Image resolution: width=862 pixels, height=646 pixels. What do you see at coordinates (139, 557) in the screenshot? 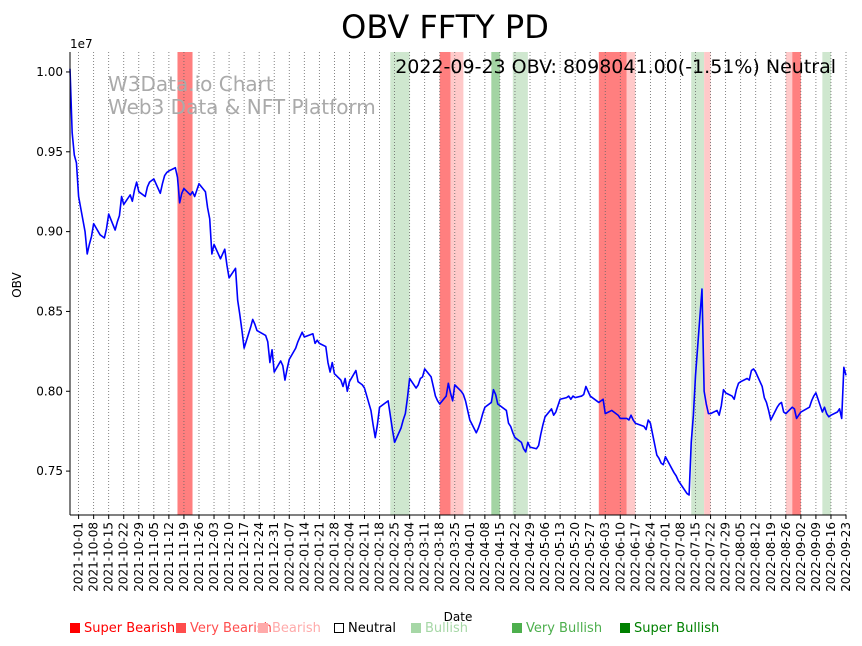
I see `x-tick-label: 2021-10-29` at bounding box center [139, 557].